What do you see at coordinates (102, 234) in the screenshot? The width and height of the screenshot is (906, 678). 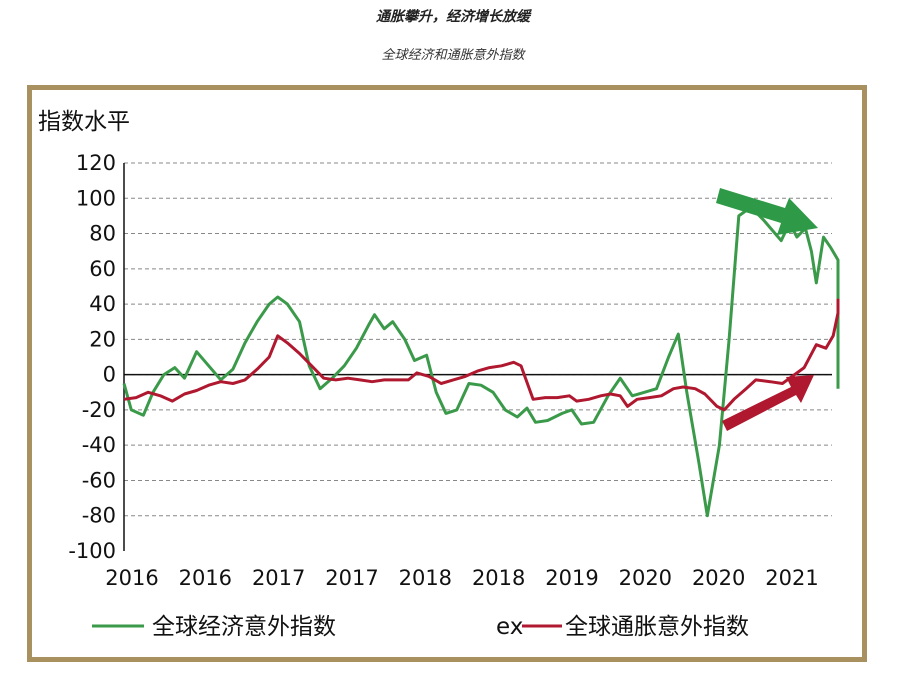 I see `y-tick-label: 80` at bounding box center [102, 234].